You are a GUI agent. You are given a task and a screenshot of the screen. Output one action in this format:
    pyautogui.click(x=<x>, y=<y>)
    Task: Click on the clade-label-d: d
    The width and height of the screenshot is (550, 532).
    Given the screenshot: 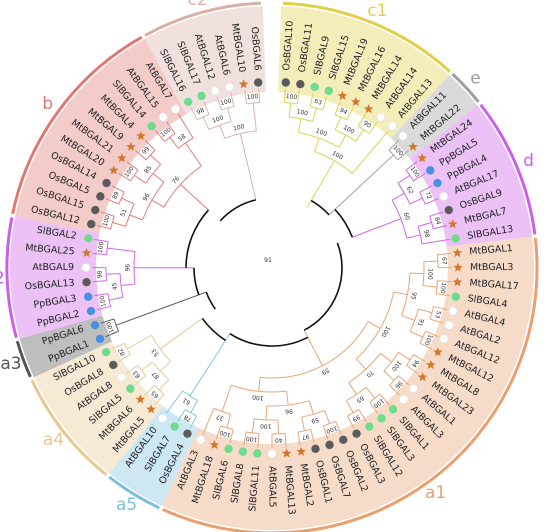 What is the action you would take?
    pyautogui.click(x=528, y=161)
    